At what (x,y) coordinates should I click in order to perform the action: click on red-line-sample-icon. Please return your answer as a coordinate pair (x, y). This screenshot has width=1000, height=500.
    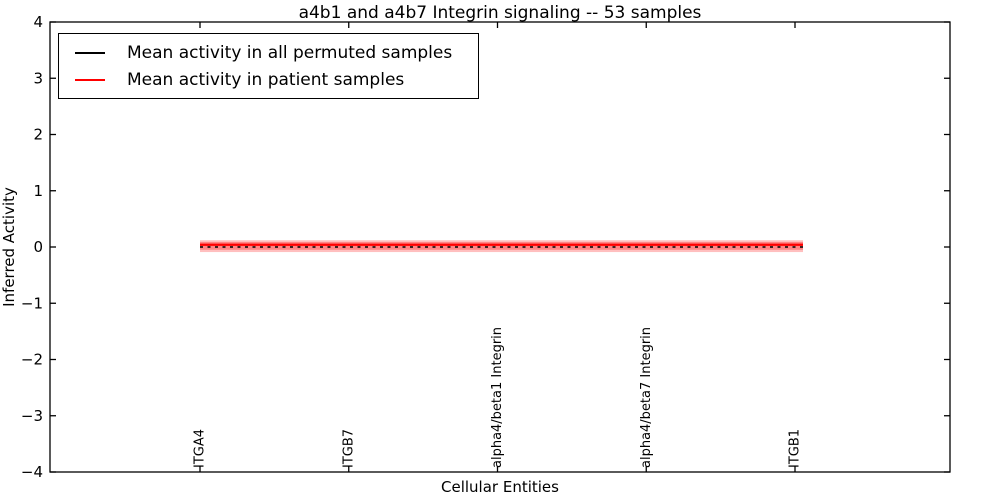
    Looking at the image, I should click on (90, 79).